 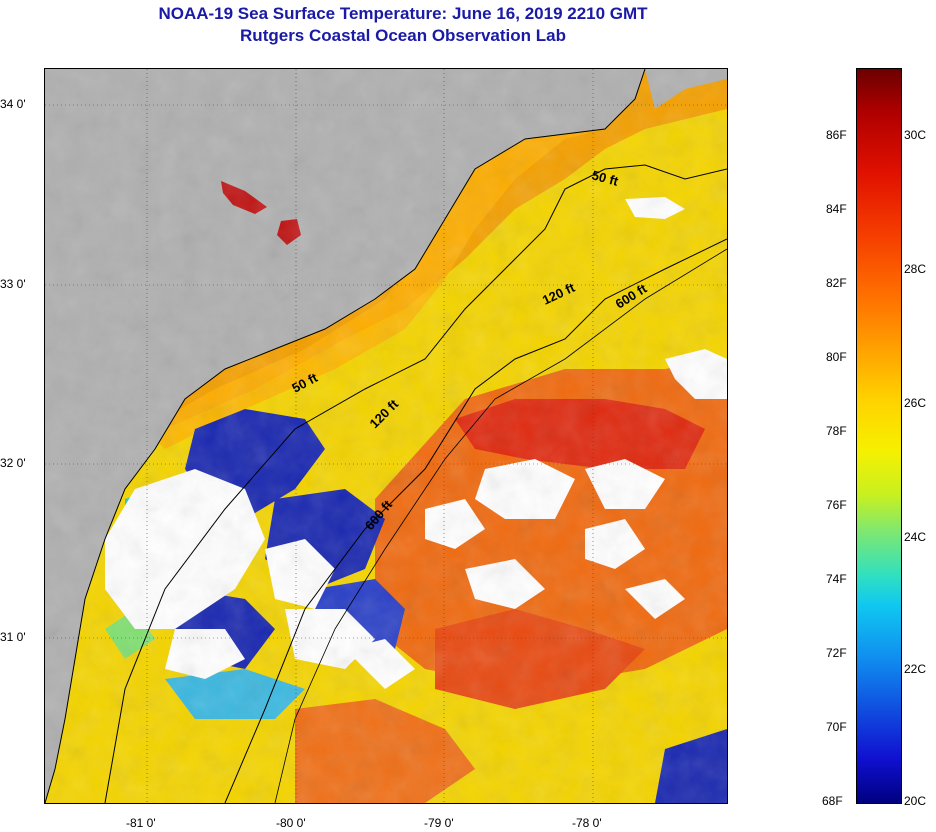 I want to click on lon-label: -78 0', so click(x=587, y=823).